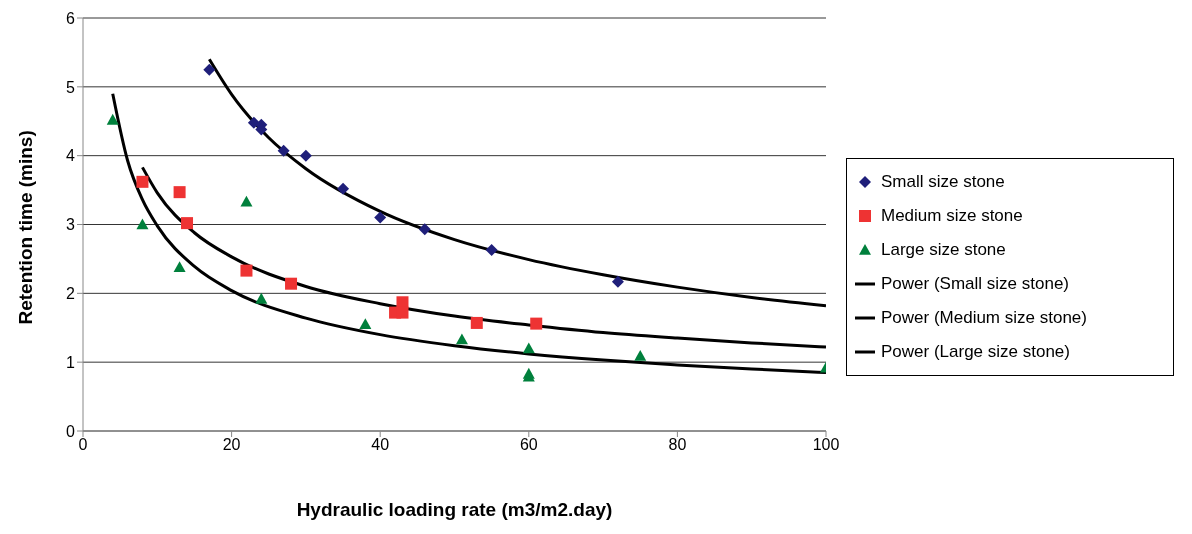  What do you see at coordinates (71, 431) in the screenshot?
I see `y-tick-label: 0` at bounding box center [71, 431].